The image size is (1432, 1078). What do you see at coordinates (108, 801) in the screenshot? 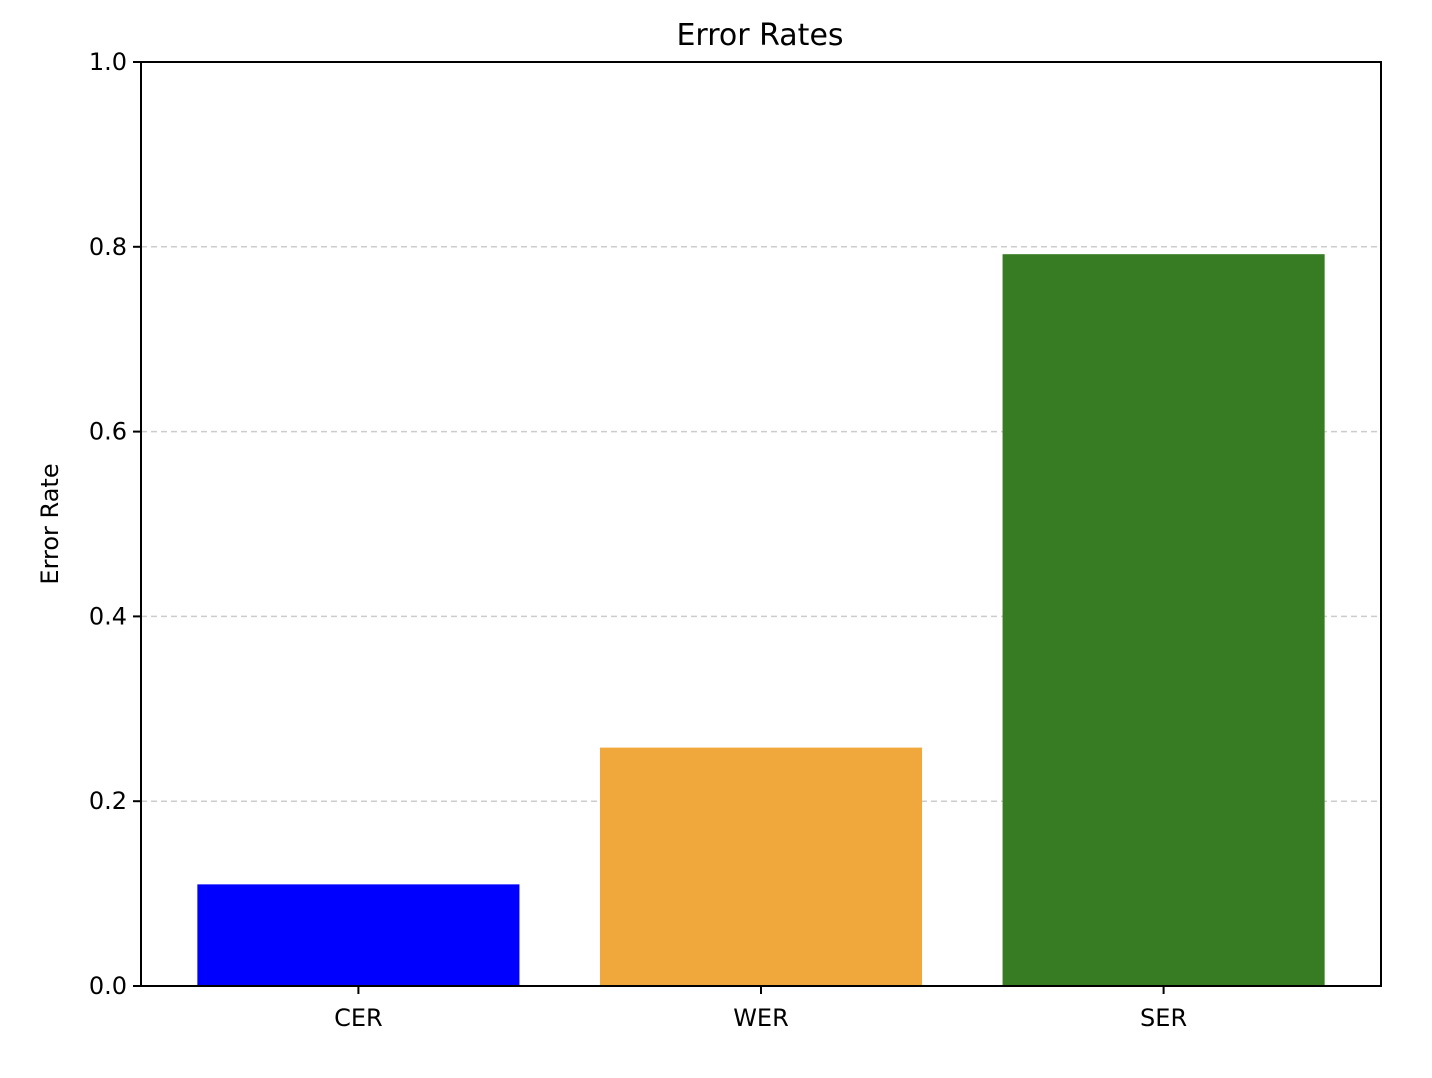
I see `y-tick-label: 0.2` at bounding box center [108, 801].